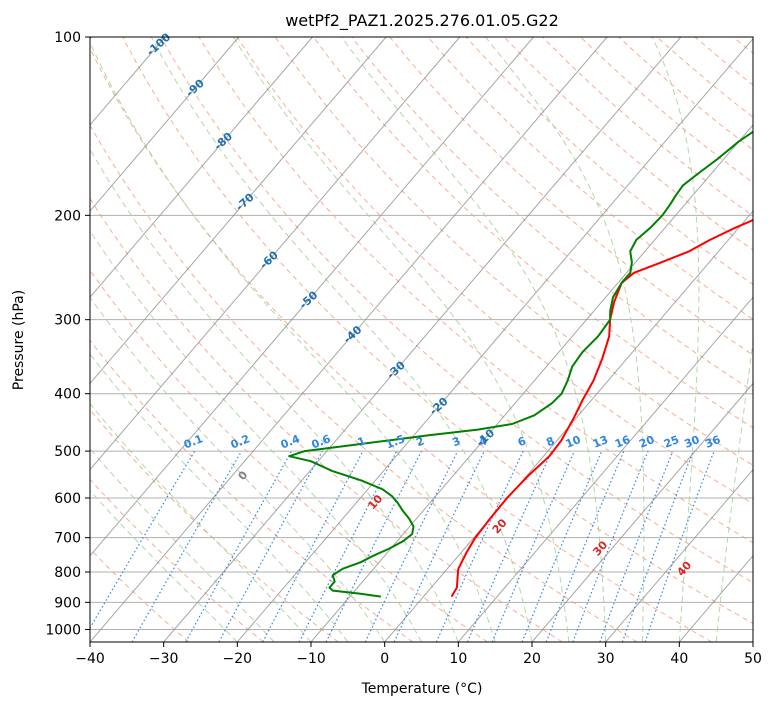 Image resolution: width=775 pixels, height=708 pixels. Describe the element at coordinates (456, 441) in the screenshot. I see `mixing-ratio-label: 3` at that location.